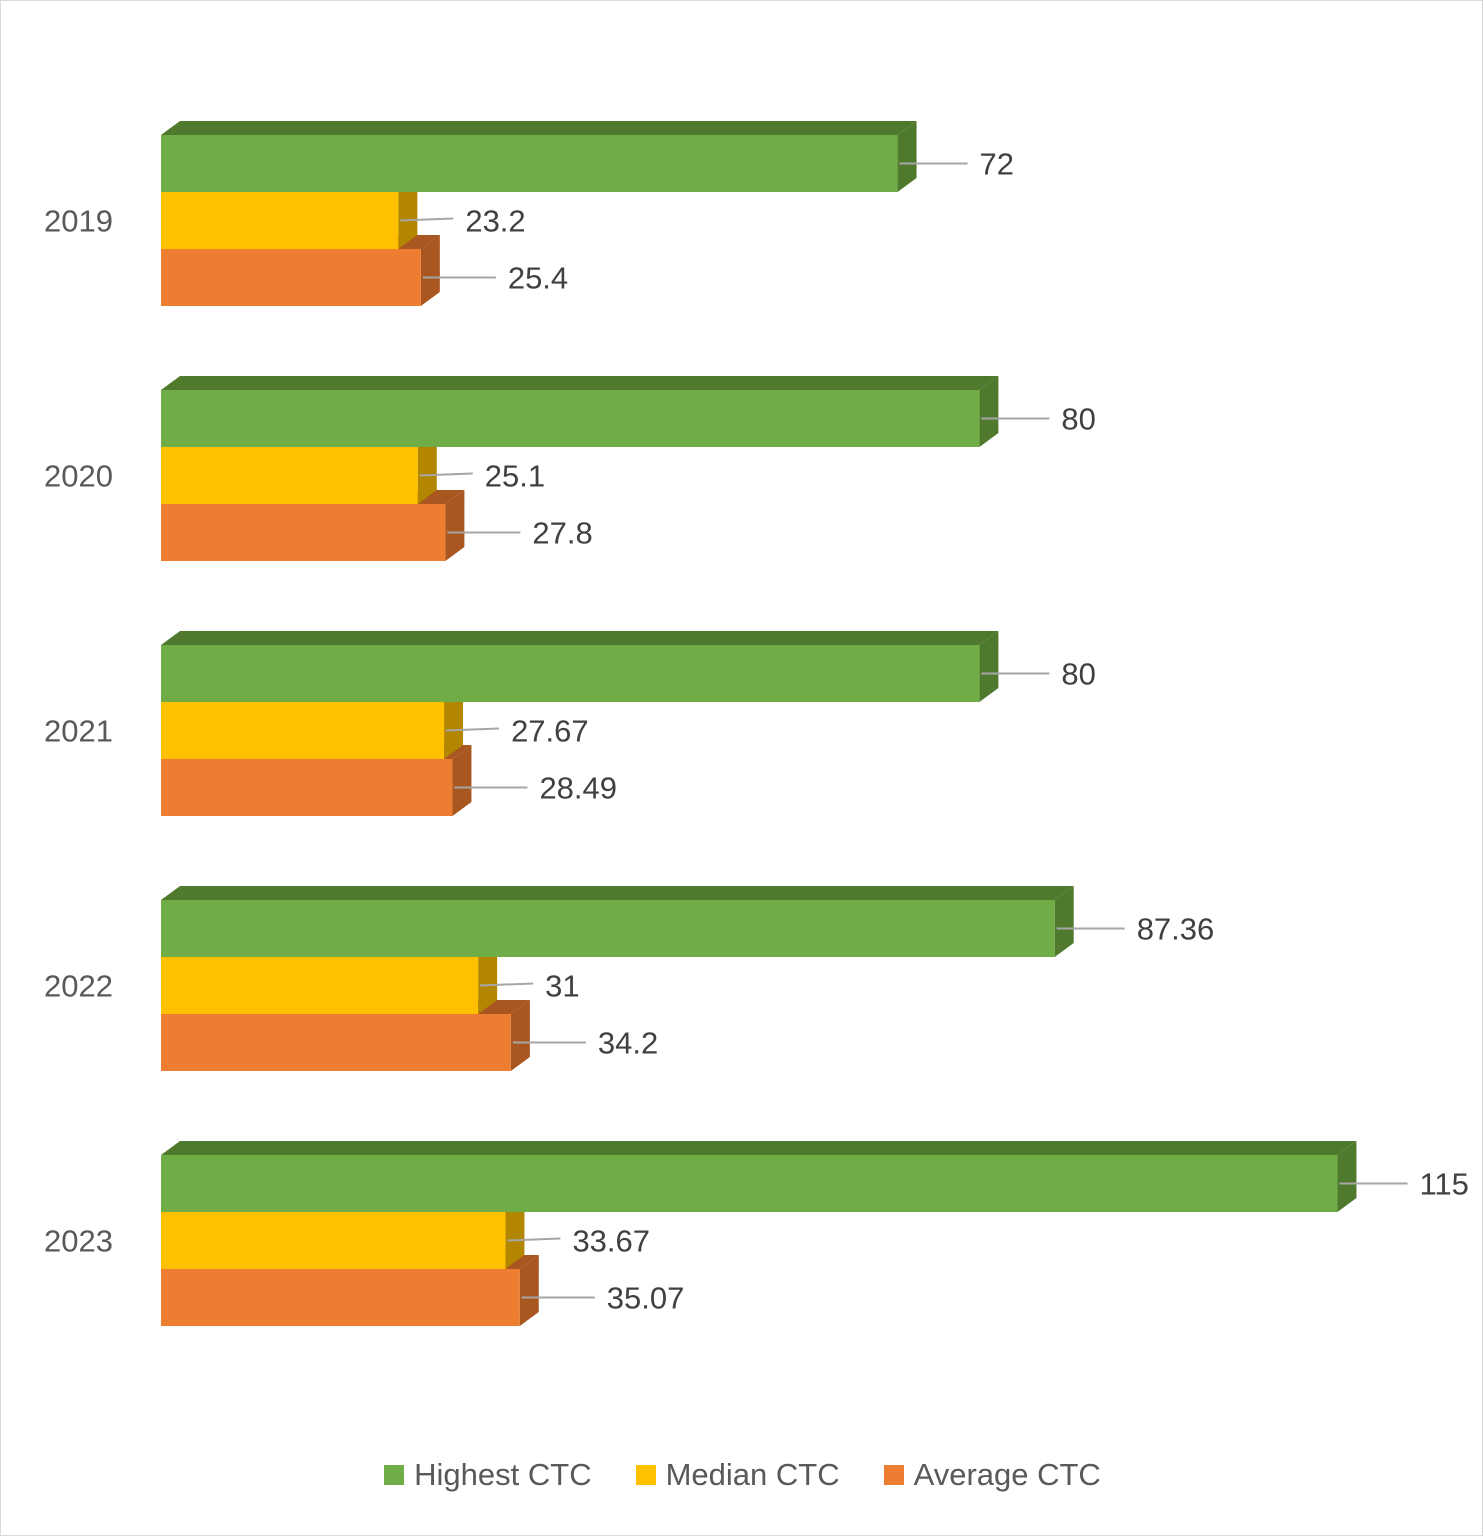  What do you see at coordinates (1347, 1176) in the screenshot?
I see `bar-side-highest-2023` at bounding box center [1347, 1176].